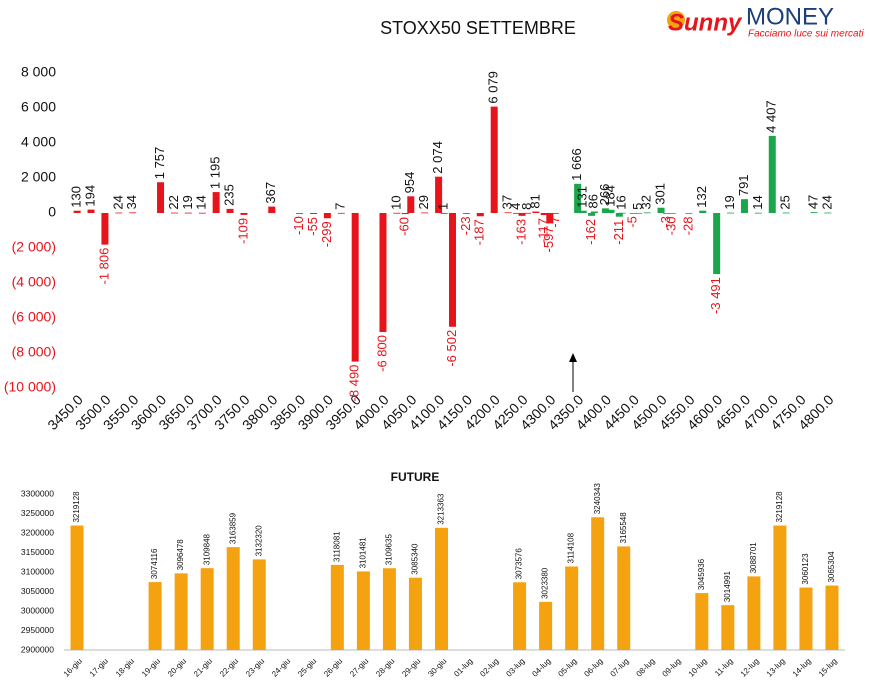 This screenshot has height=696, width=870. I want to click on data-label: 25, so click(785, 202).